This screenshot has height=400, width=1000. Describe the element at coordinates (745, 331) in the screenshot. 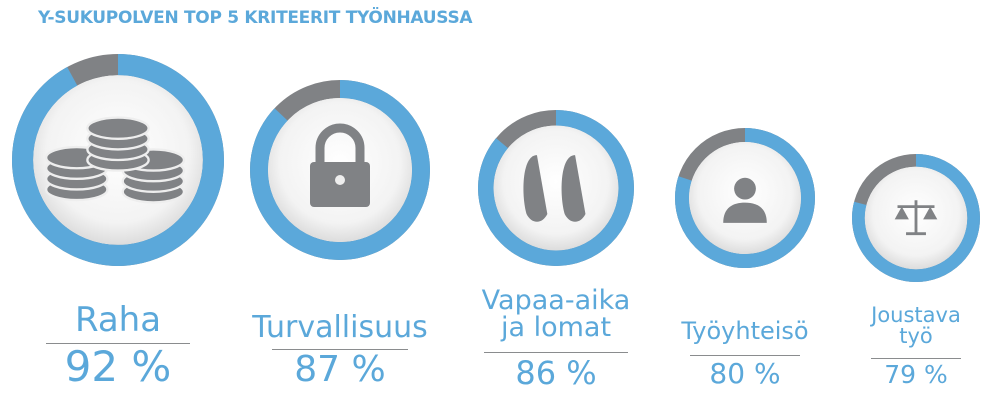

I see `category-label: Työyhteisö` at that location.